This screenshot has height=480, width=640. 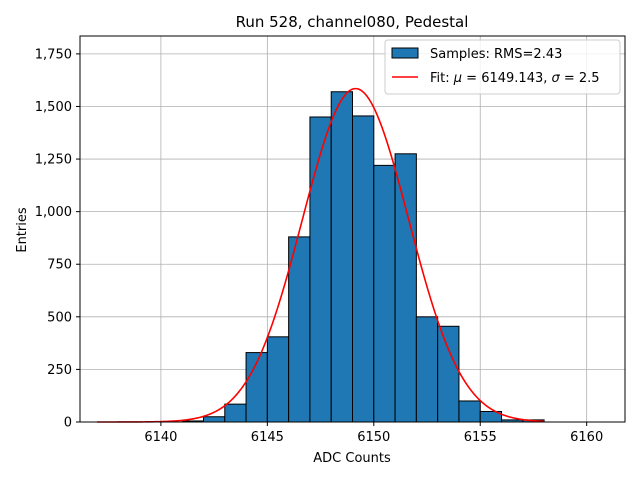 I want to click on x-axis-ticks: 6140 6145 6150 6155 6160, so click(x=373, y=433).